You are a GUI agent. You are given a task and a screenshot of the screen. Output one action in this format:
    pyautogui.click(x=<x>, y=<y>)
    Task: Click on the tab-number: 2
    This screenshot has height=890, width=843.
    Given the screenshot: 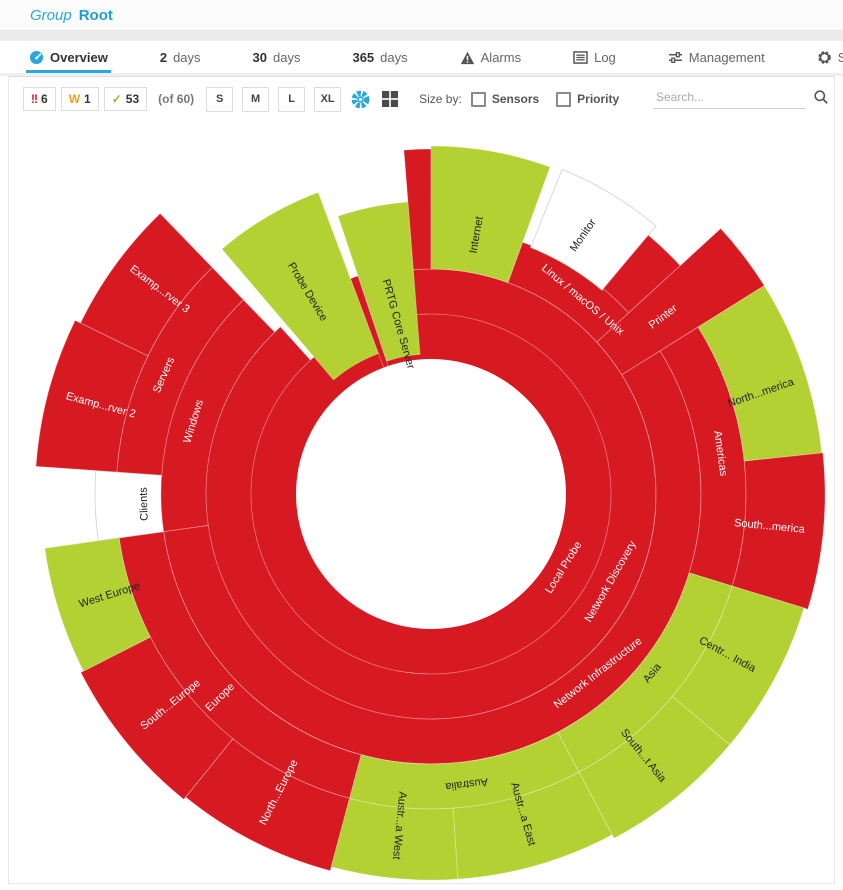 What is the action you would take?
    pyautogui.click(x=163, y=57)
    